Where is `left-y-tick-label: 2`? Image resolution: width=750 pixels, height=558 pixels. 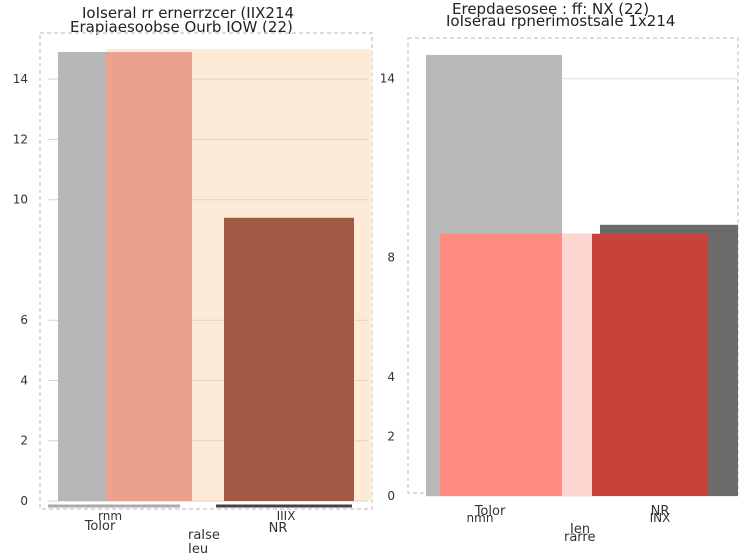
left-y-tick-label: 2 is located at coordinates (24, 441).